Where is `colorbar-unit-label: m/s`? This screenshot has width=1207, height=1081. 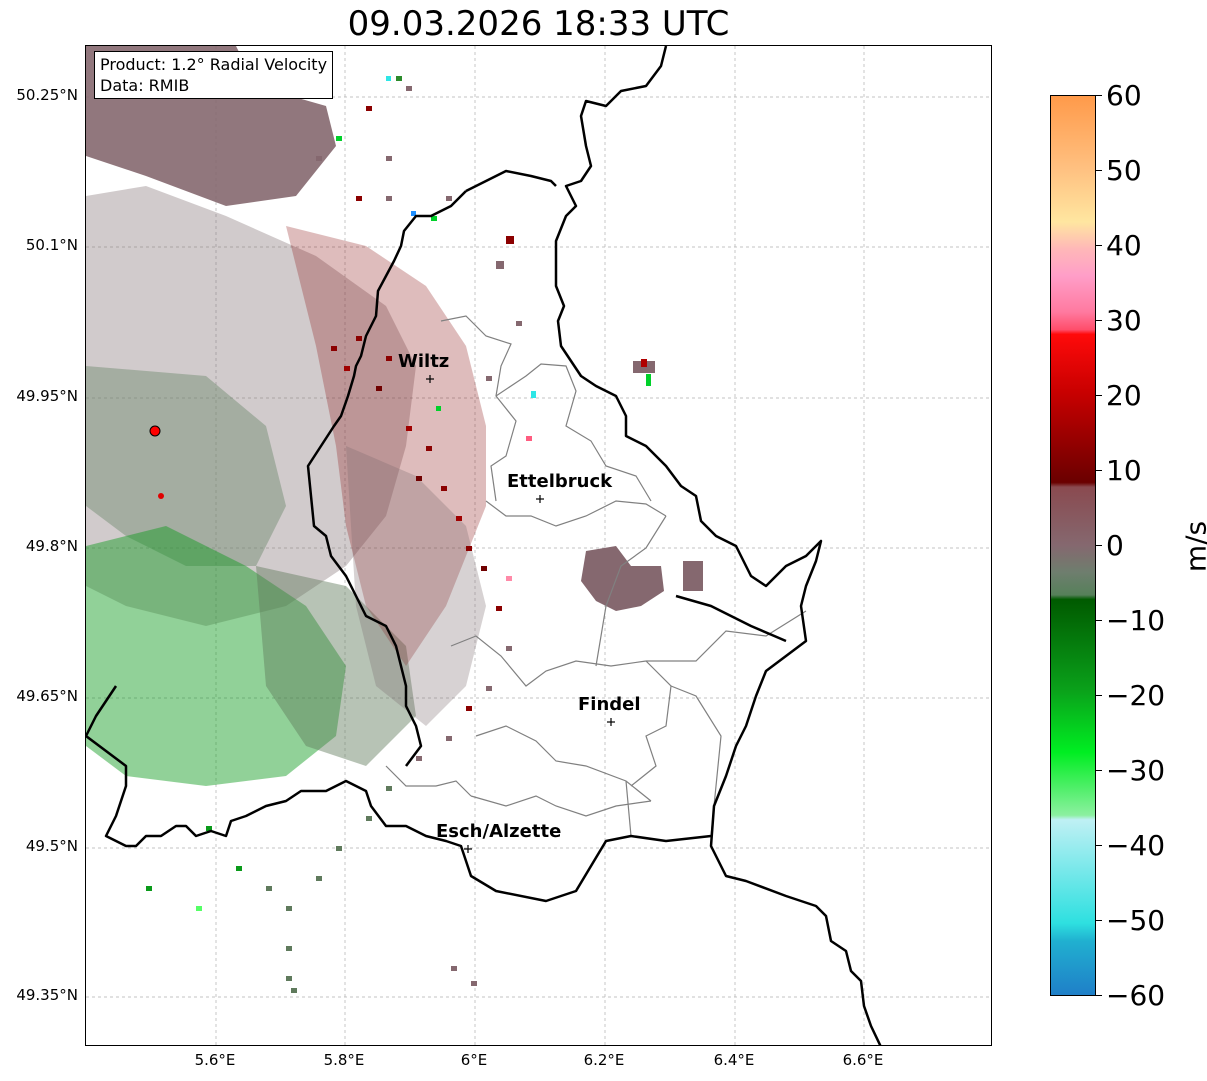
colorbar-unit-label: m/s is located at coordinates (1193, 546).